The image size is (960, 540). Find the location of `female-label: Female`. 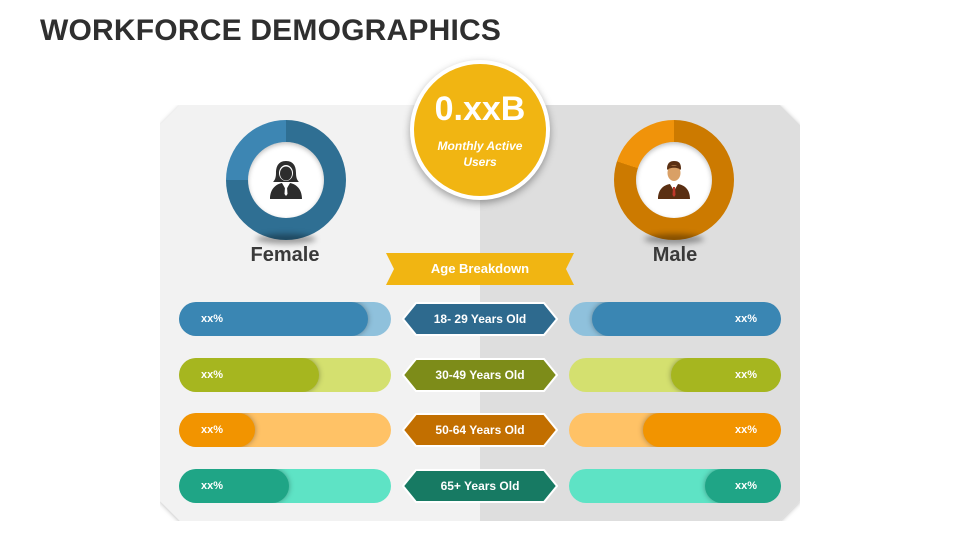

female-label: Female is located at coordinates (285, 255).